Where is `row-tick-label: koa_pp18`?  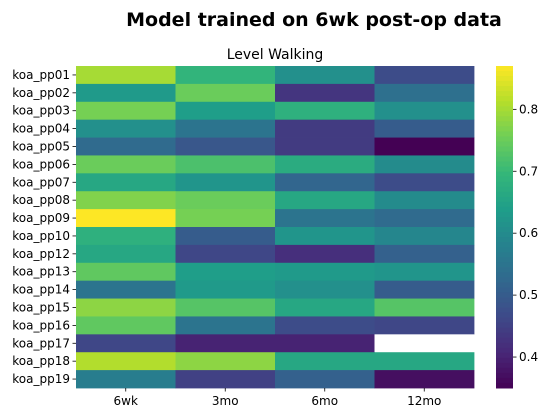 row-tick-label: koa_pp18 is located at coordinates (41, 361).